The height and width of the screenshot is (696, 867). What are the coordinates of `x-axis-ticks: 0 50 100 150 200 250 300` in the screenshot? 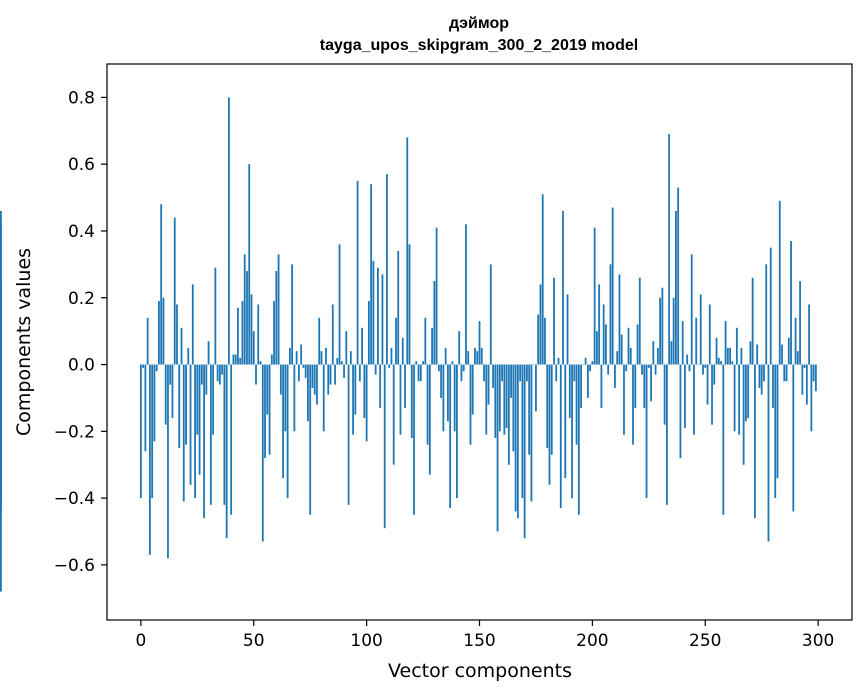 It's located at (484, 635).